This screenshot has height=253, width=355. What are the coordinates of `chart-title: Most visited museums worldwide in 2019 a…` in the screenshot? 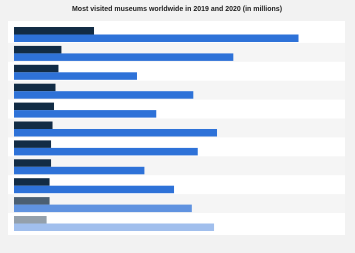 It's located at (177, 9).